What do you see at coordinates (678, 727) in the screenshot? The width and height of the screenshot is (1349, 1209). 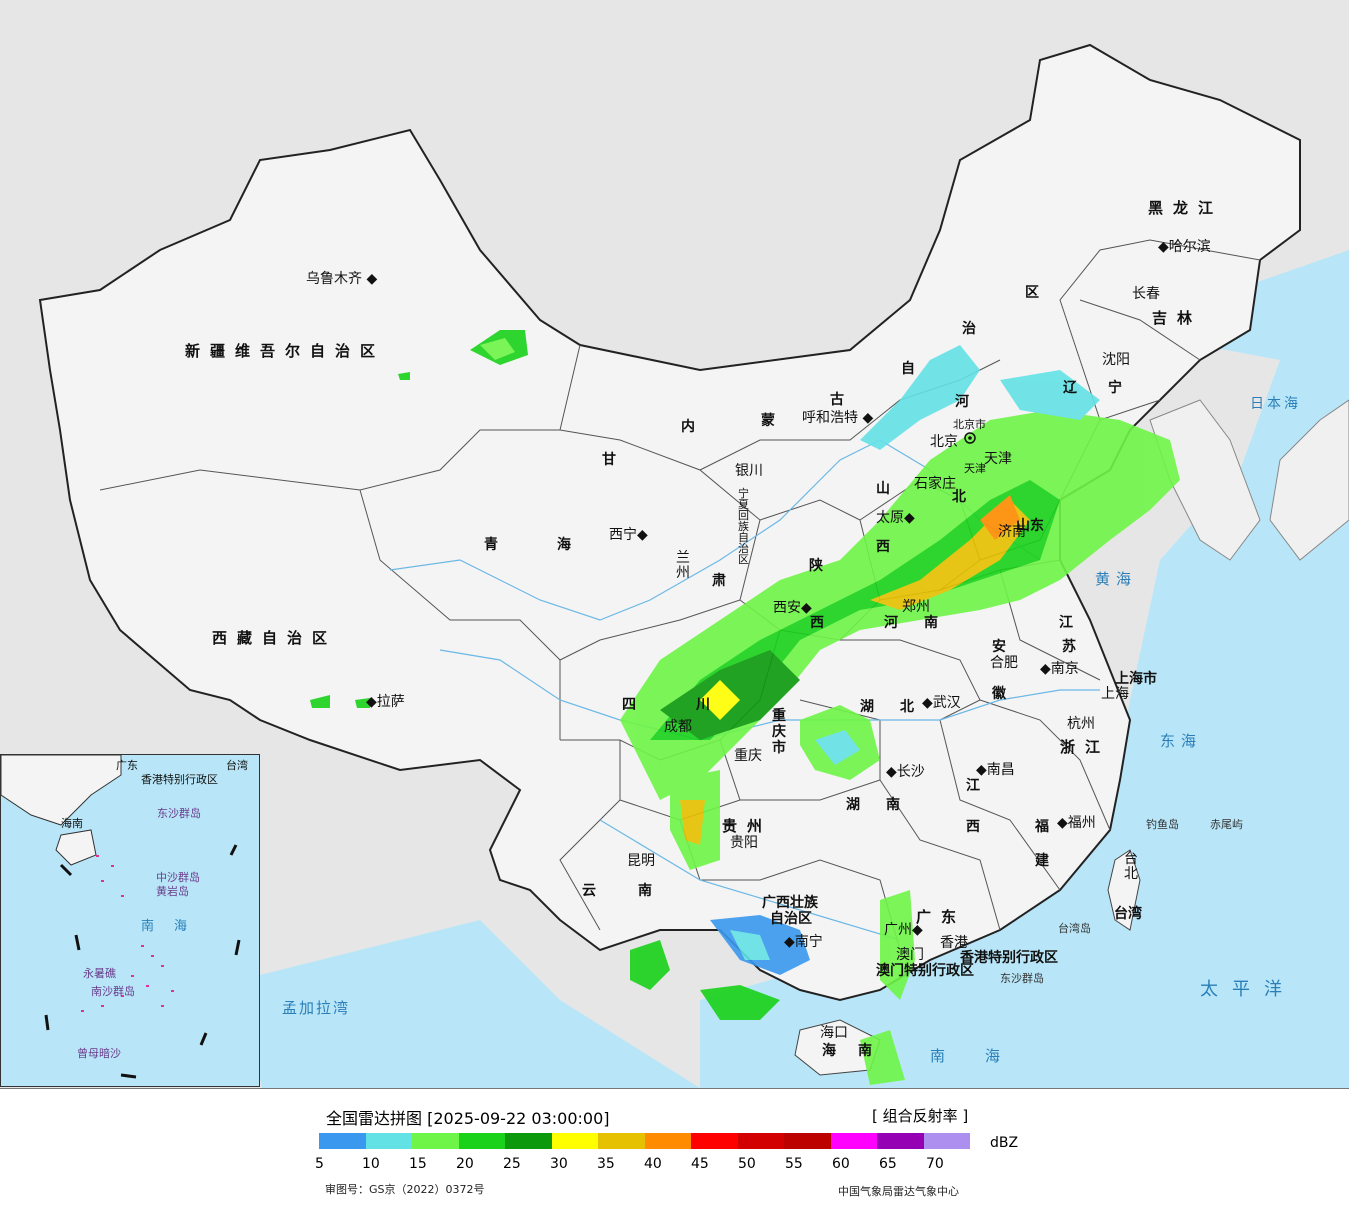 I see `city-label-chengdu: 成都` at bounding box center [678, 727].